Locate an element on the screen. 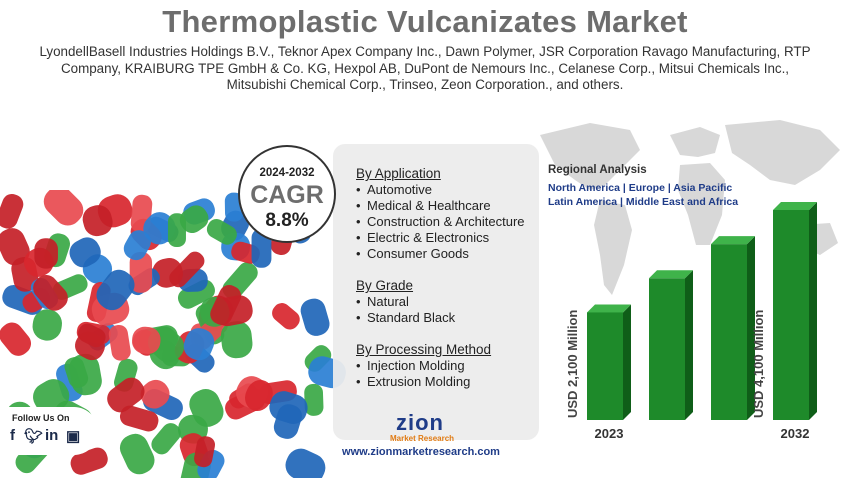 Image resolution: width=850 pixels, height=478 pixels. linkedin-icon: in is located at coordinates (52, 435).